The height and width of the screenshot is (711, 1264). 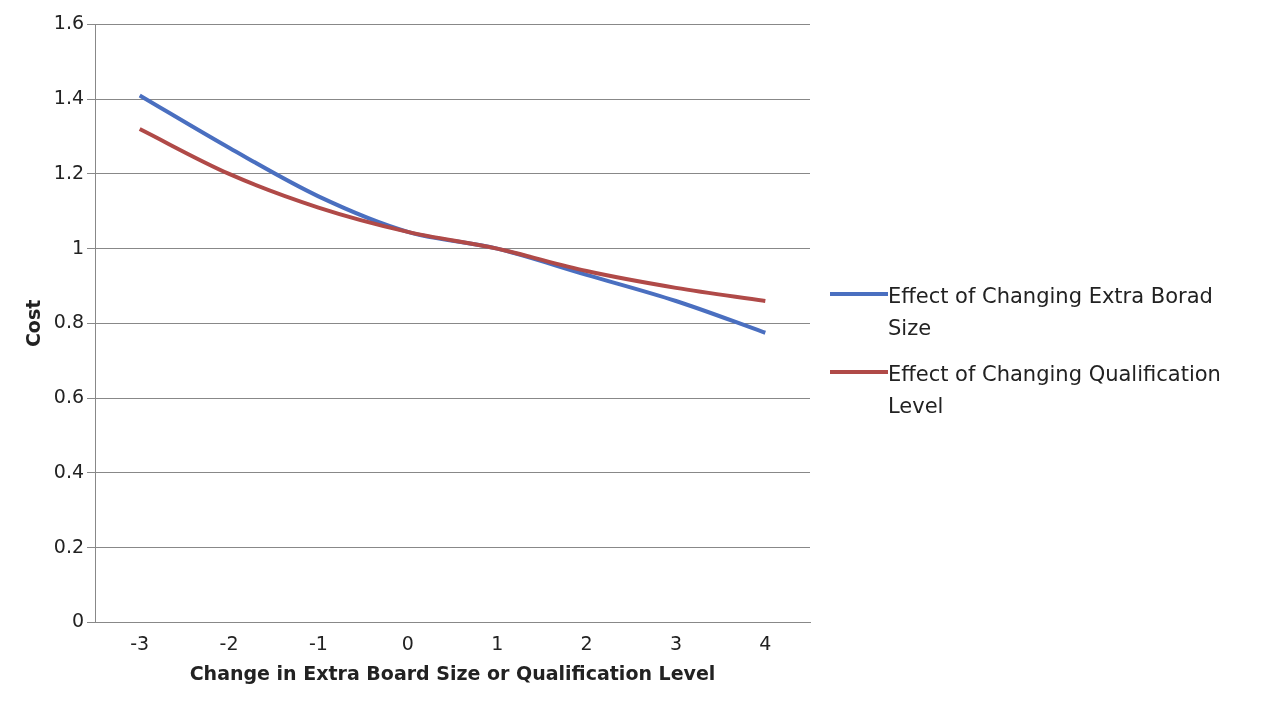 I want to click on x-tick-label: -3, so click(x=140, y=642).